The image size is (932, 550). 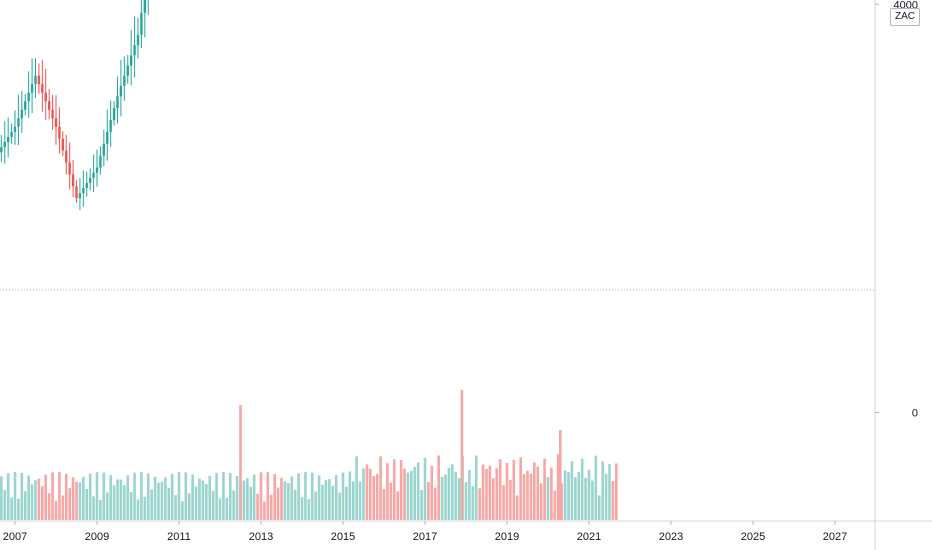 What do you see at coordinates (671, 537) in the screenshot?
I see `x-axis-tick-label: 2023` at bounding box center [671, 537].